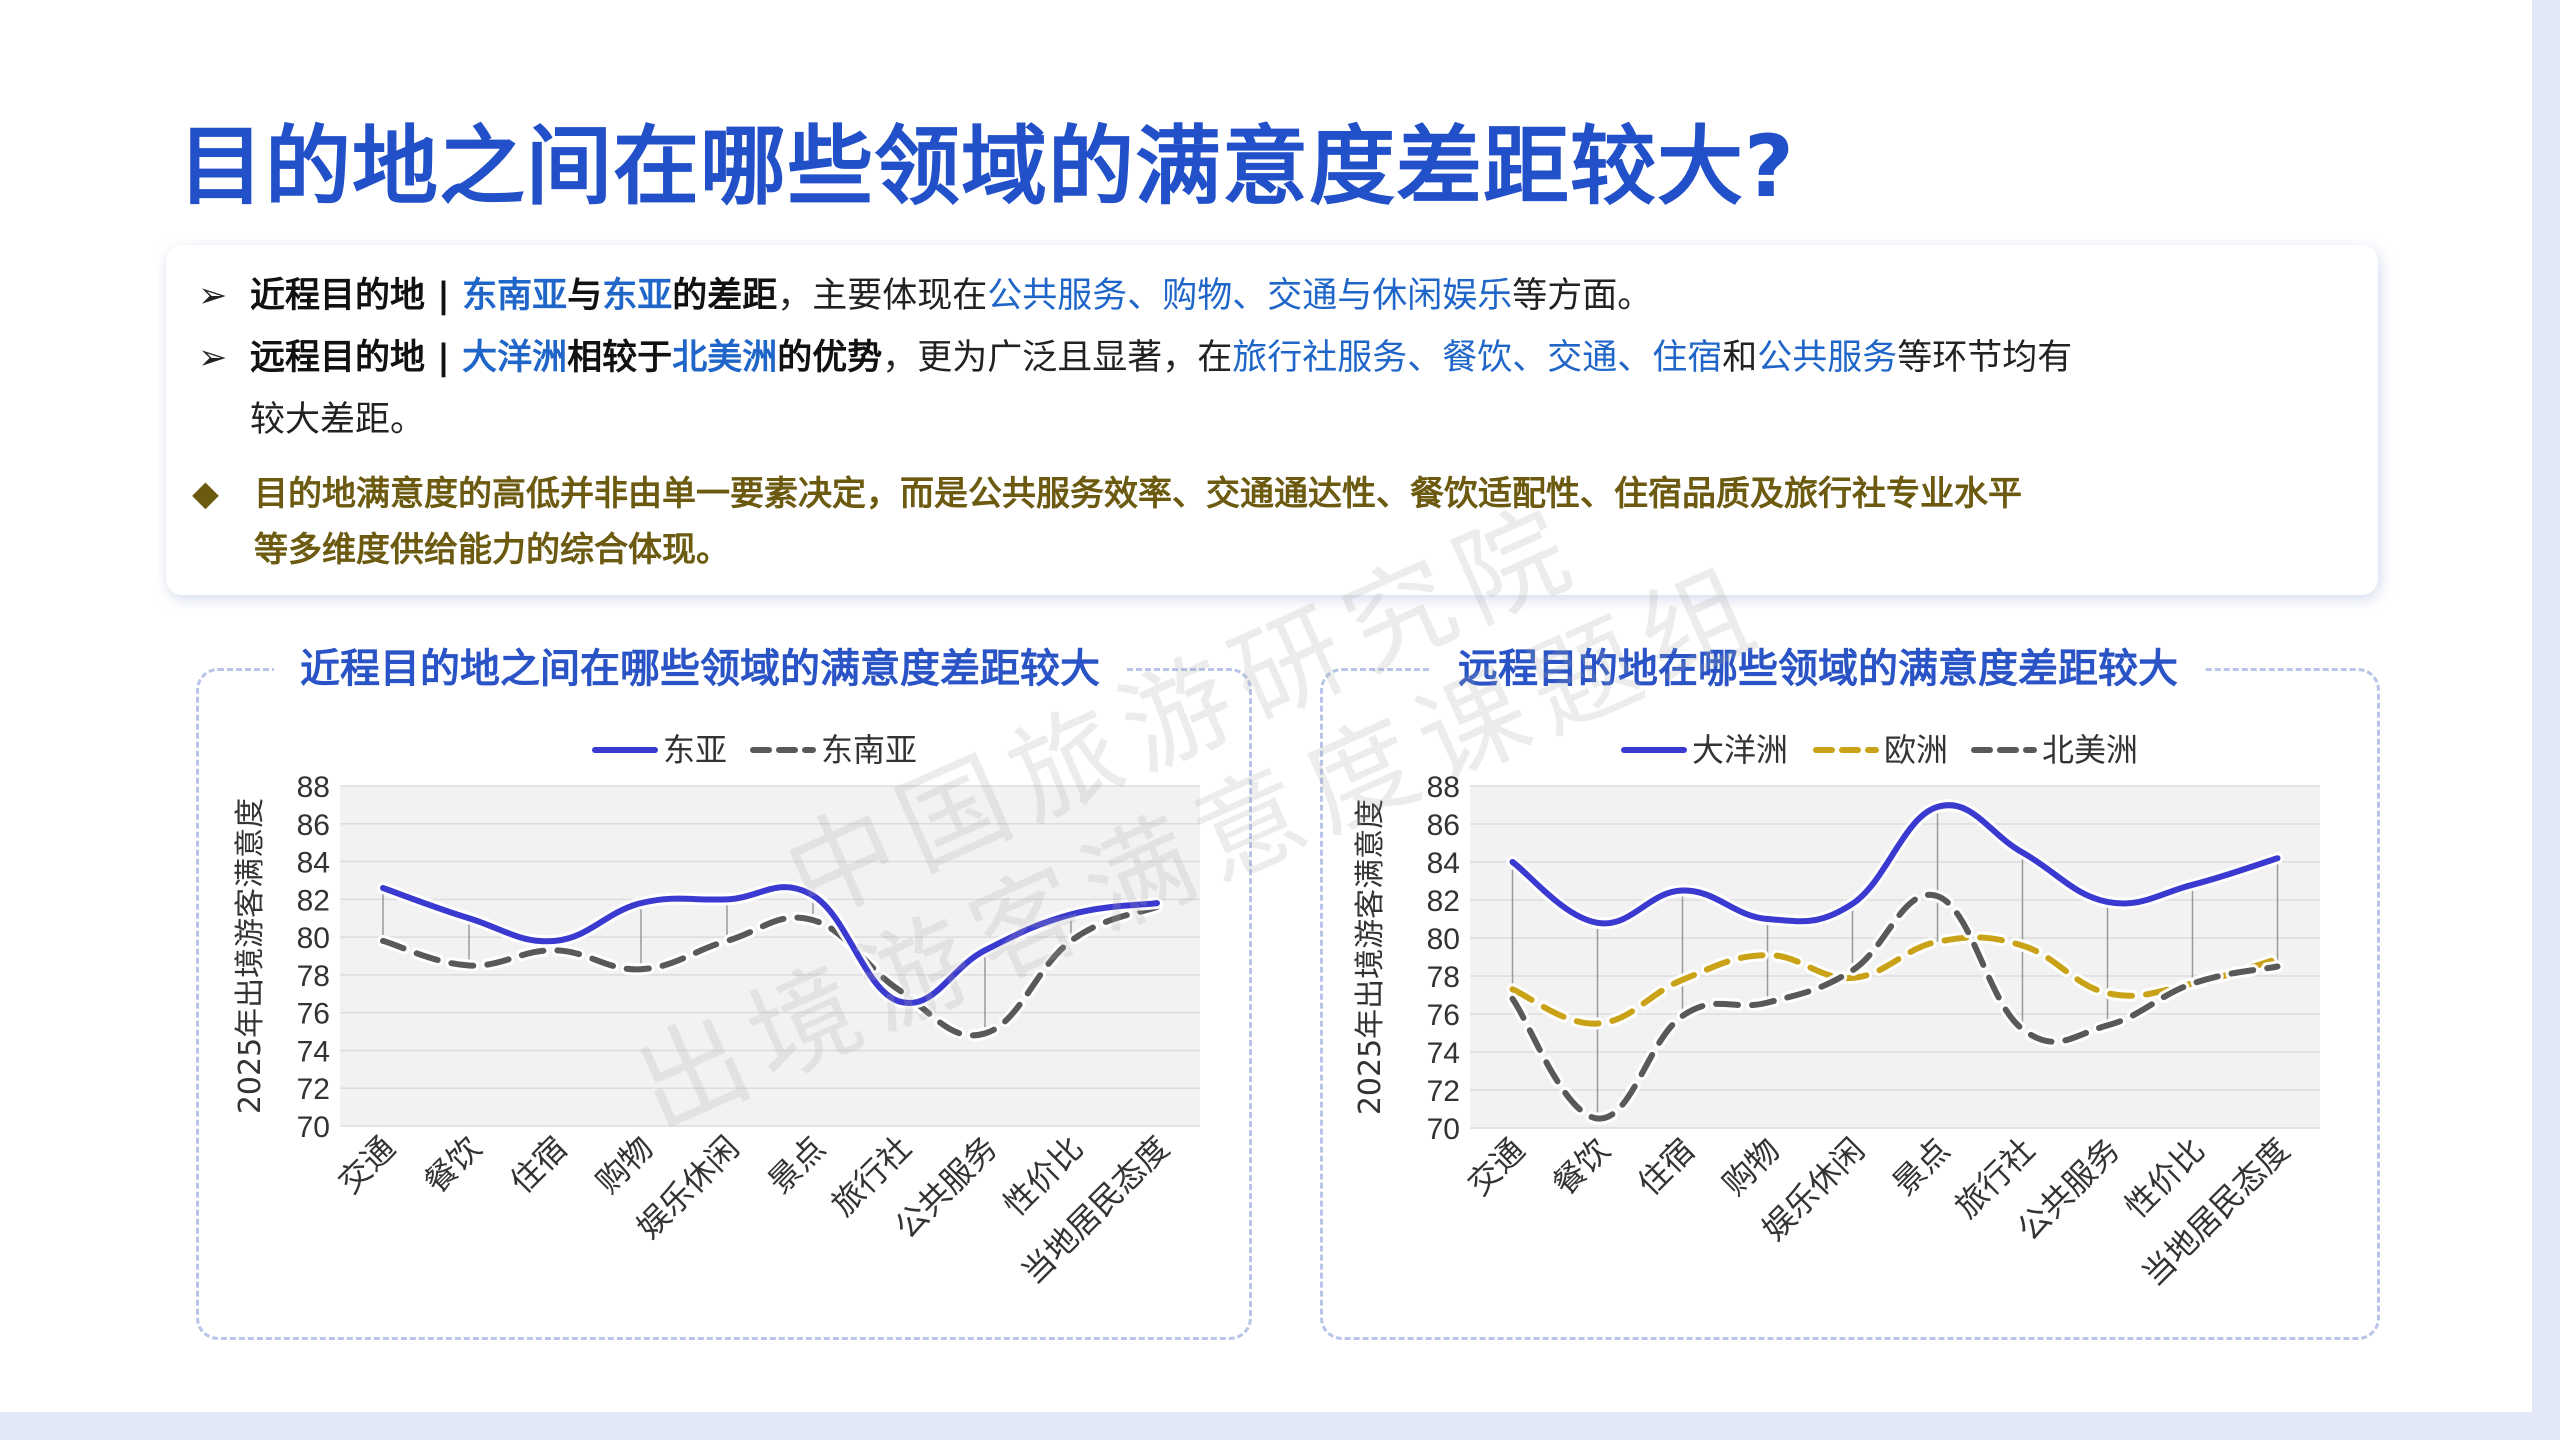 The height and width of the screenshot is (1440, 2560). What do you see at coordinates (830, 358) in the screenshot?
I see `bullet-text: 的优势` at bounding box center [830, 358].